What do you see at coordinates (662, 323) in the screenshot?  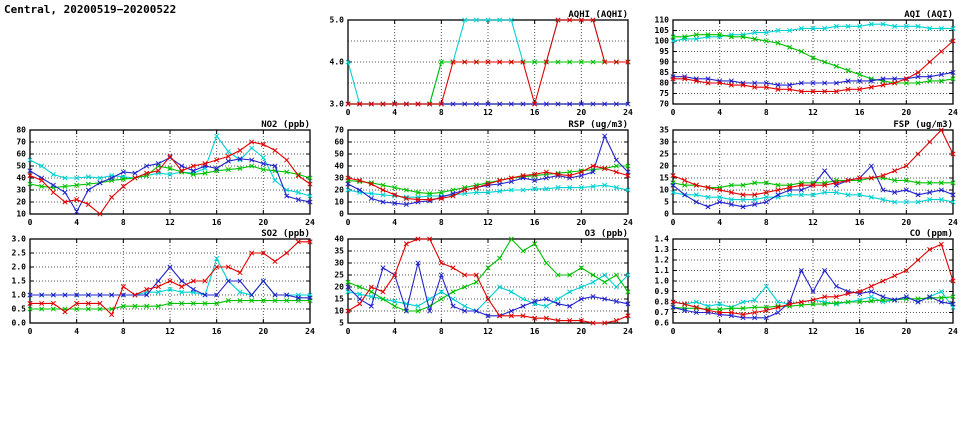 I see `svg-text: 0.6` at bounding box center [662, 323].